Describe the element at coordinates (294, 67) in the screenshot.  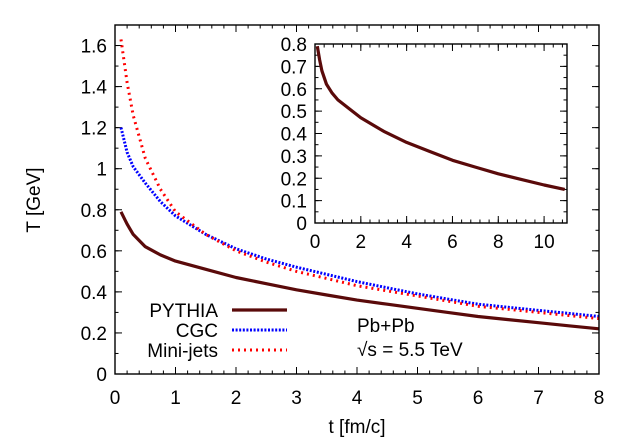
I see `y-tick-label: 0.7` at that location.